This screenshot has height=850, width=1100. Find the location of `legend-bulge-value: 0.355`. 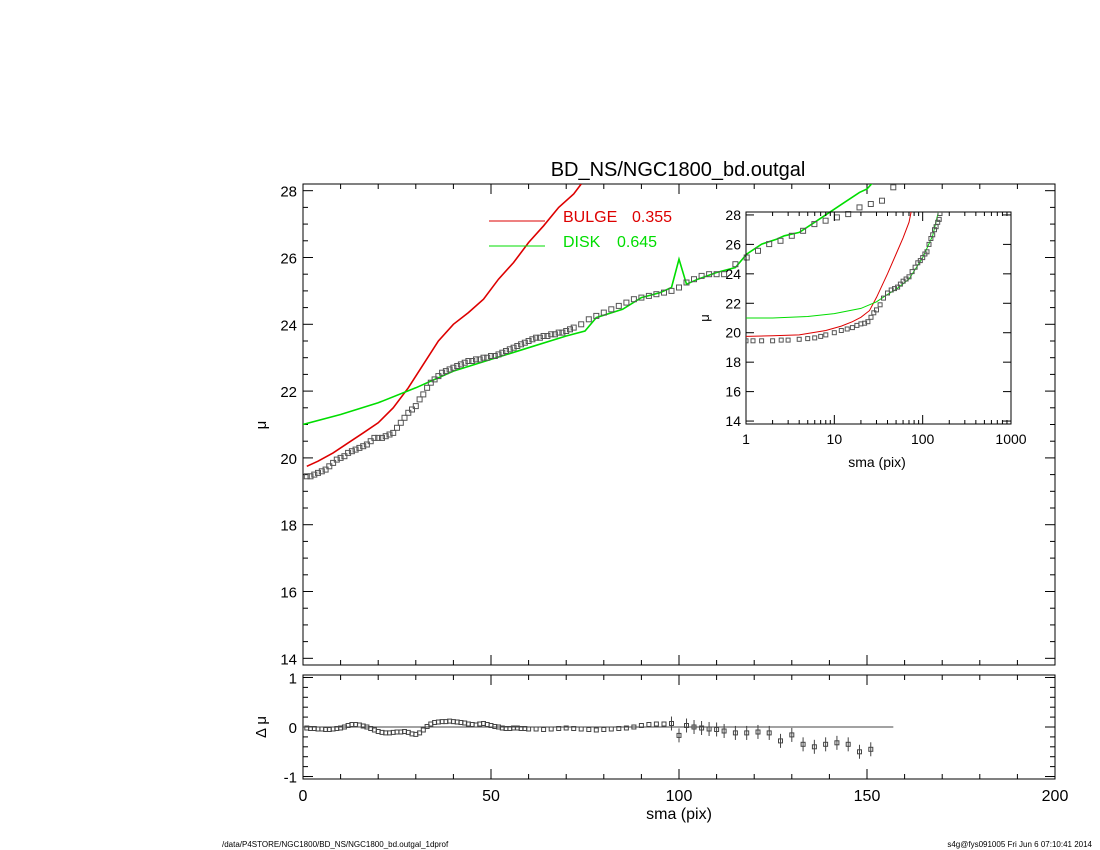

legend-bulge-value: 0.355 is located at coordinates (652, 217).